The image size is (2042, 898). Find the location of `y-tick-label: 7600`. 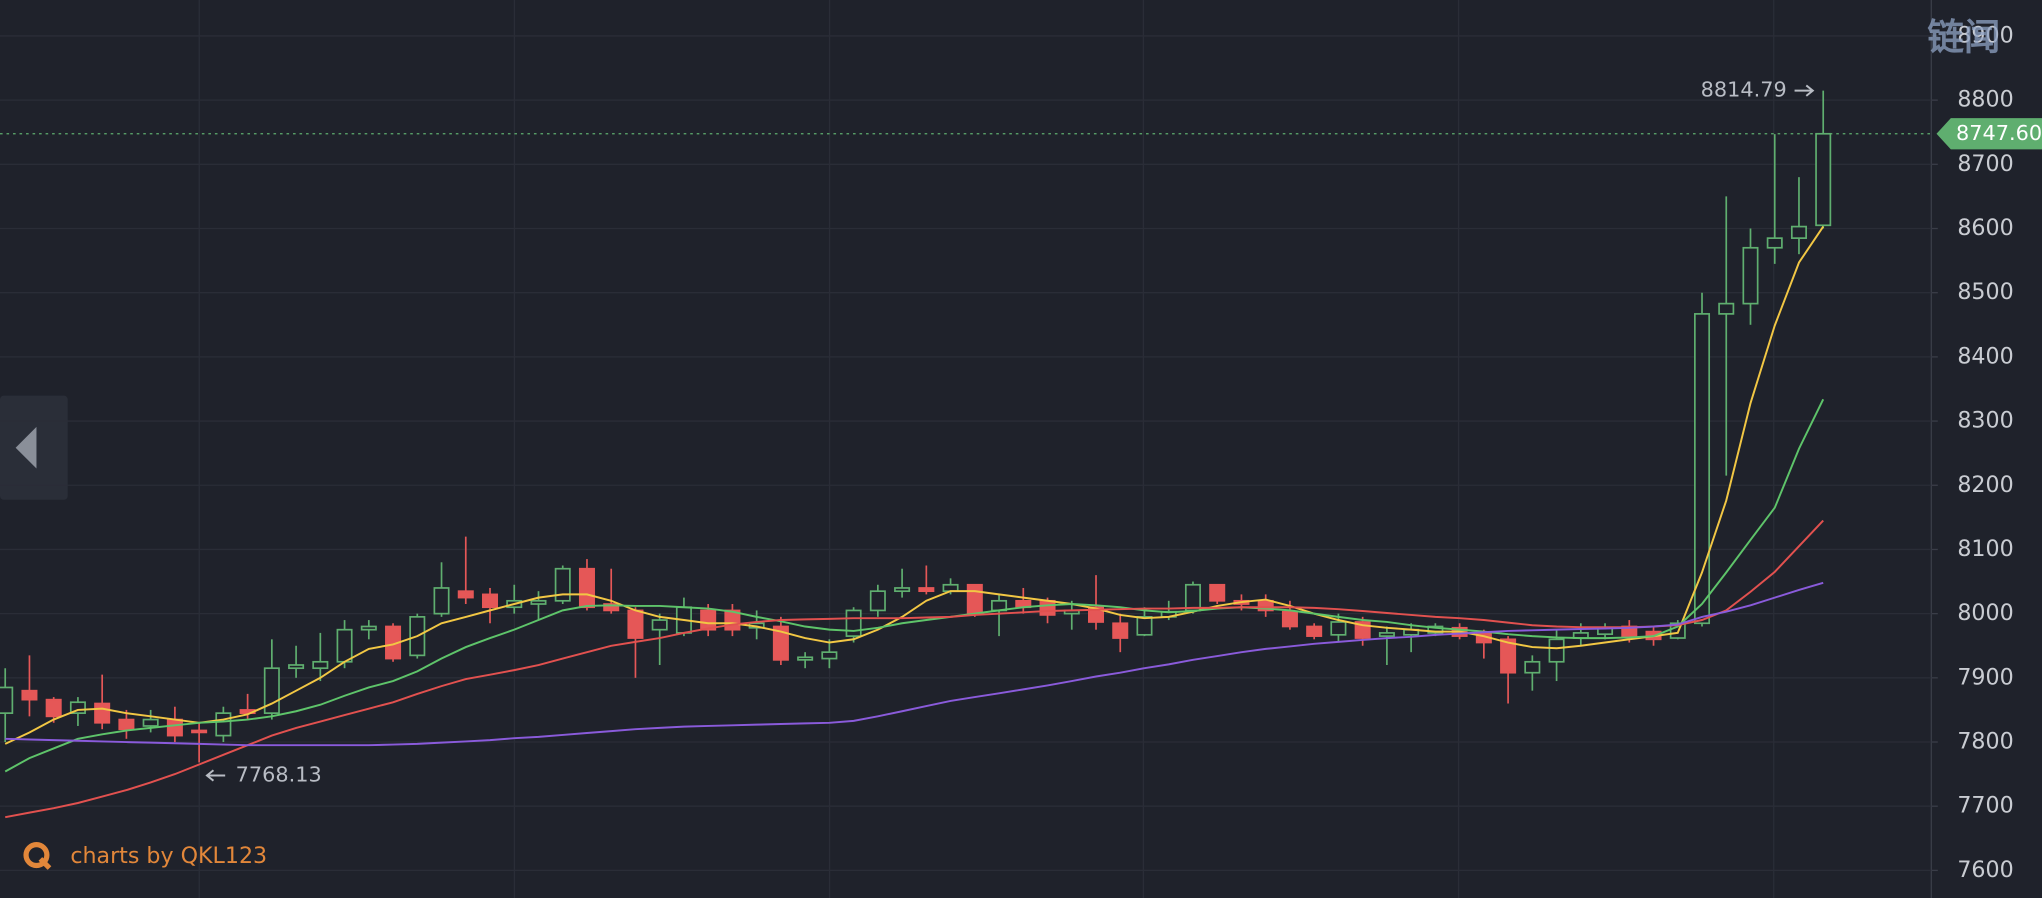

y-tick-label: 7600 is located at coordinates (1985, 870).